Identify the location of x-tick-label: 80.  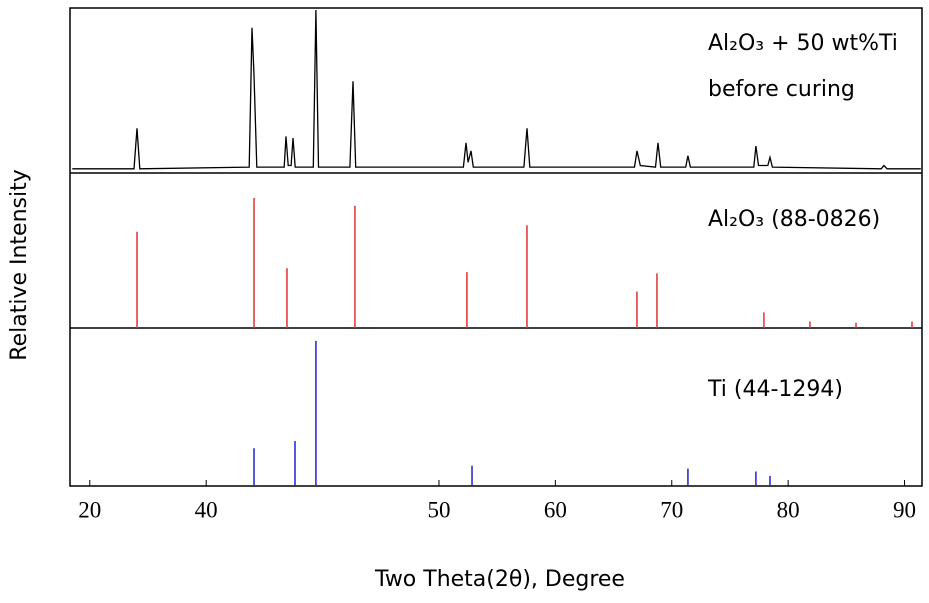
(788, 509).